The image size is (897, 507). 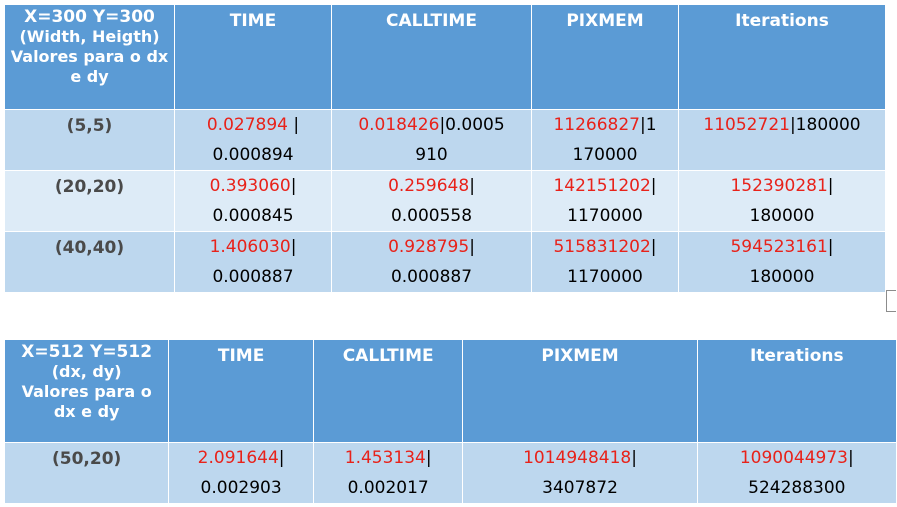 I want to click on time-extra: 0.000845, so click(x=253, y=216).